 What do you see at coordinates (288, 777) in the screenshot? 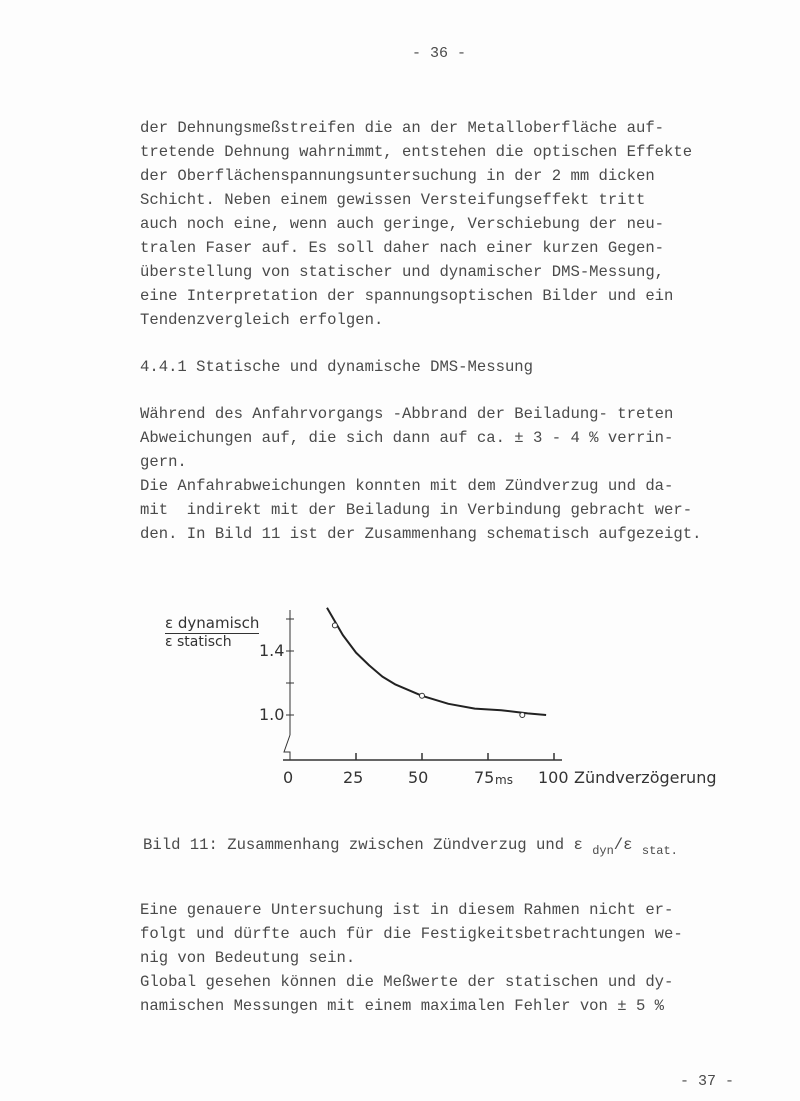
I see `x-tick-label: 0` at bounding box center [288, 777].